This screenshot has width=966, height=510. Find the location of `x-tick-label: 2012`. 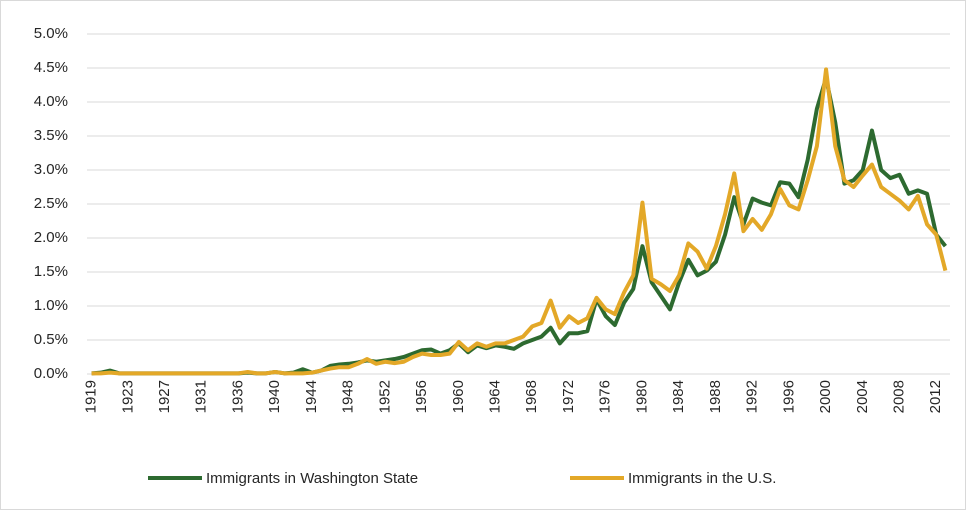

x-tick-label: 2012 is located at coordinates (935, 396).